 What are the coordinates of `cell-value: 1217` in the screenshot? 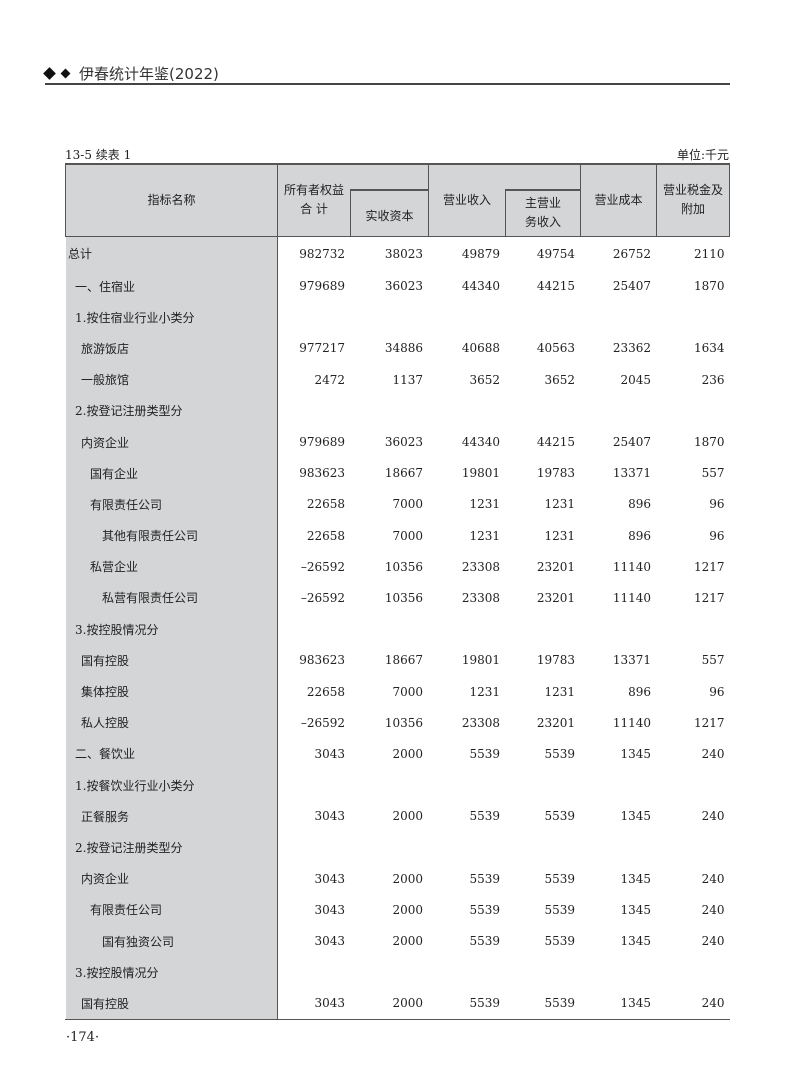 It's located at (693, 598).